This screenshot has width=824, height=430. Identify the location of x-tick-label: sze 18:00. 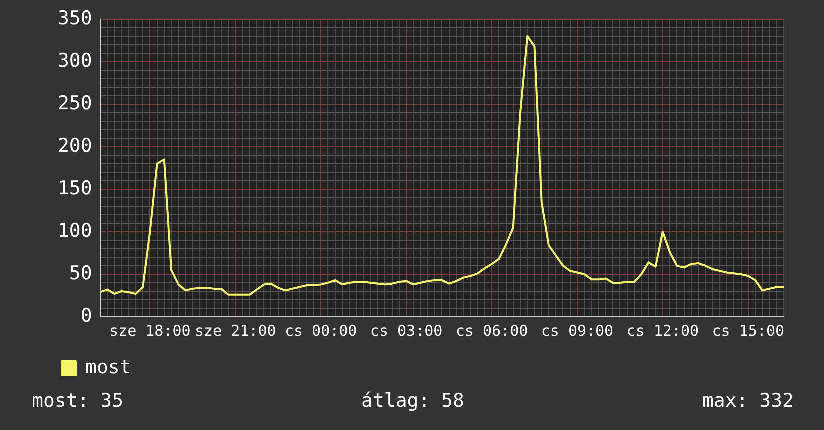
(150, 331).